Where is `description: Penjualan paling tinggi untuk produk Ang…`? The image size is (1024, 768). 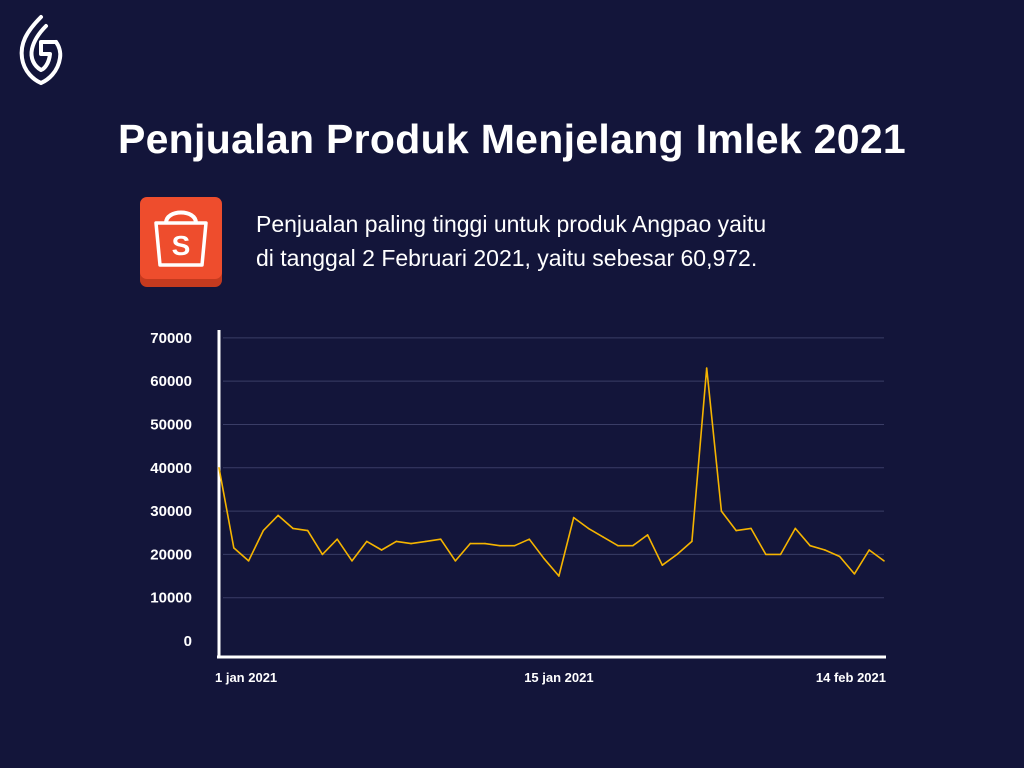 description: Penjualan paling tinggi untuk produk Ang… is located at coordinates (606, 241).